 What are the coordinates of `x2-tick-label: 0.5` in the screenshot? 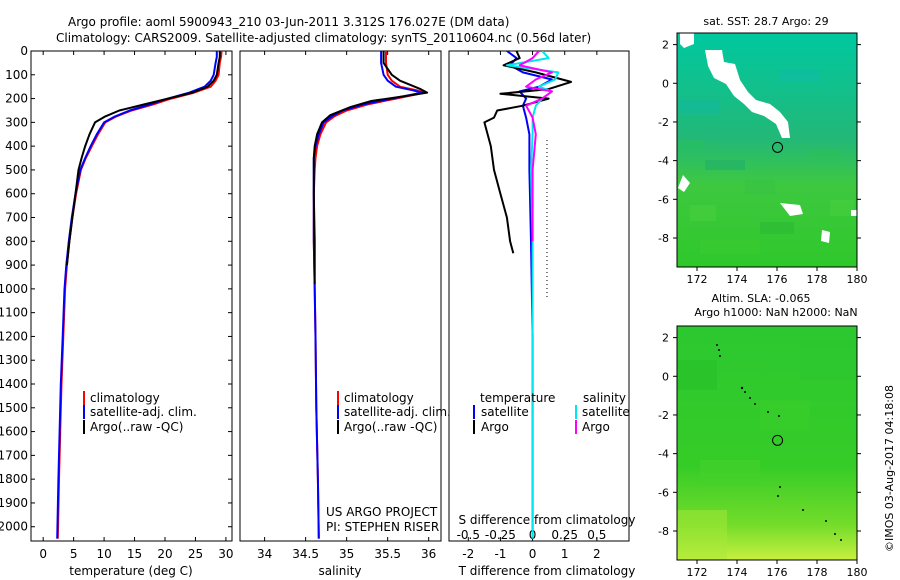 It's located at (596, 535).